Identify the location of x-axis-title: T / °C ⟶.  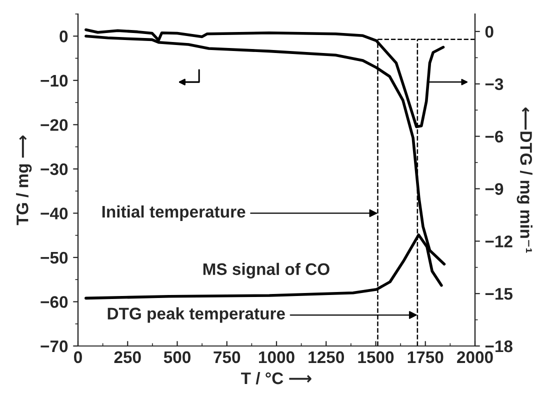
(276, 378).